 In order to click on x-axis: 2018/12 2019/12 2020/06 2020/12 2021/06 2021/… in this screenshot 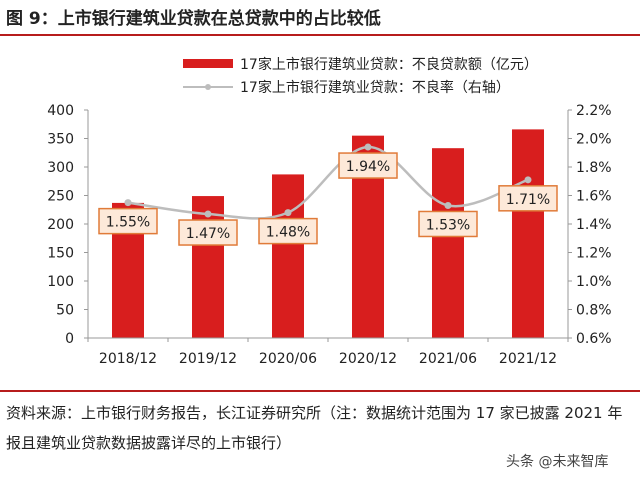, I will do `click(328, 352)`.